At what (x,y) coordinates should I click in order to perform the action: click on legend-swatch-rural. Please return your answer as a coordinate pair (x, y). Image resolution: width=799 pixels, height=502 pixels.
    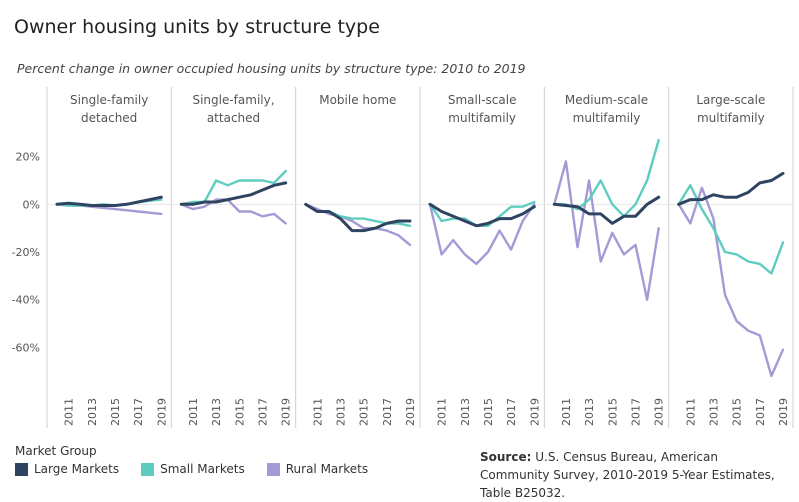
    Looking at the image, I should click on (273, 469).